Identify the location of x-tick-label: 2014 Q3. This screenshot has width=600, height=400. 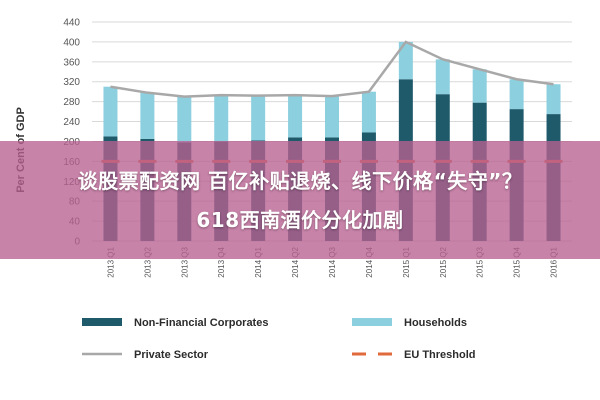
(332, 261).